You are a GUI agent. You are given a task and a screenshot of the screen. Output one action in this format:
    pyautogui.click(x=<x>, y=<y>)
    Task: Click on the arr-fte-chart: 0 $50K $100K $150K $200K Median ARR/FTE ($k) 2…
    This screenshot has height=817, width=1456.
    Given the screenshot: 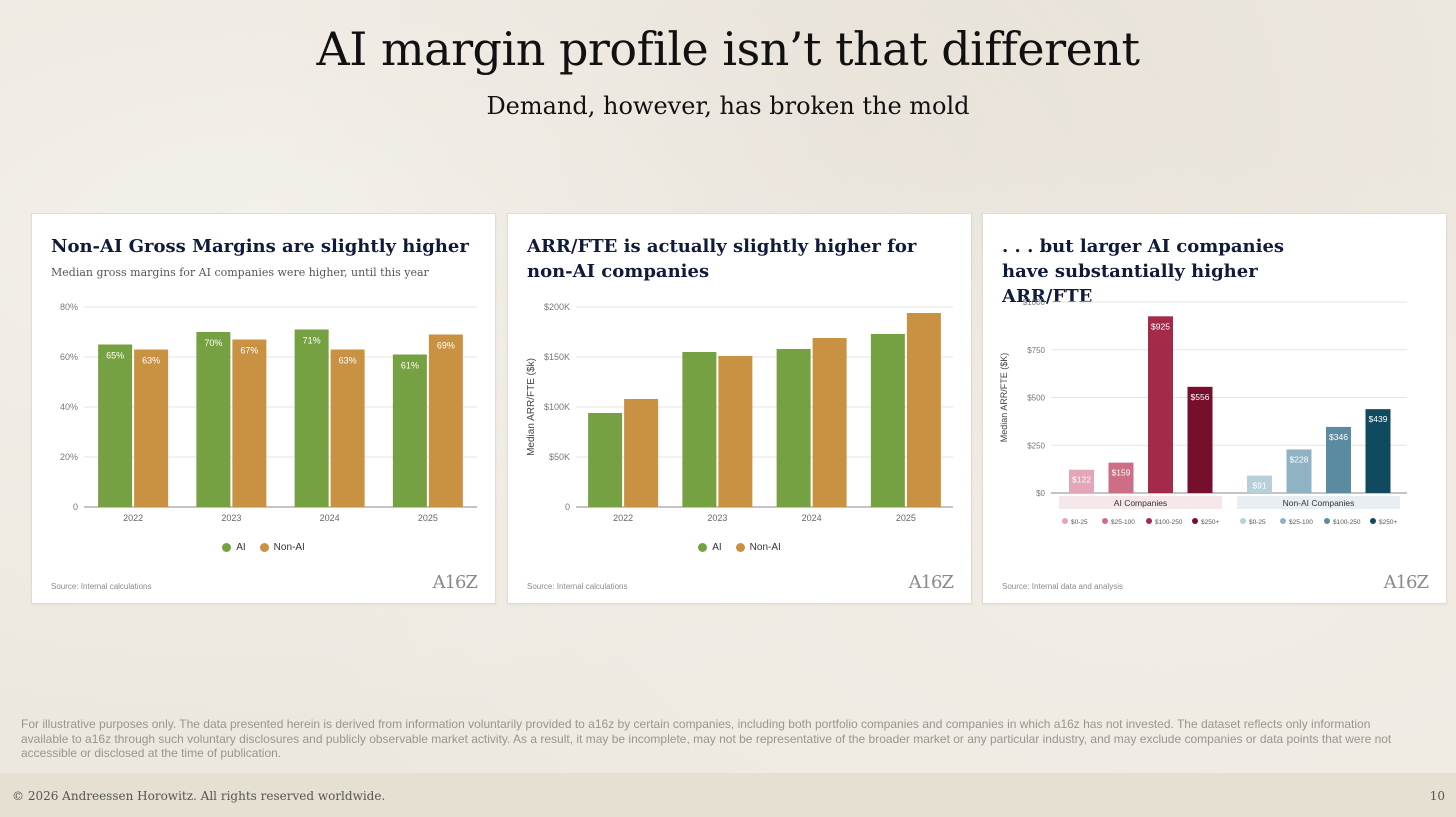 What is the action you would take?
    pyautogui.click(x=739, y=412)
    